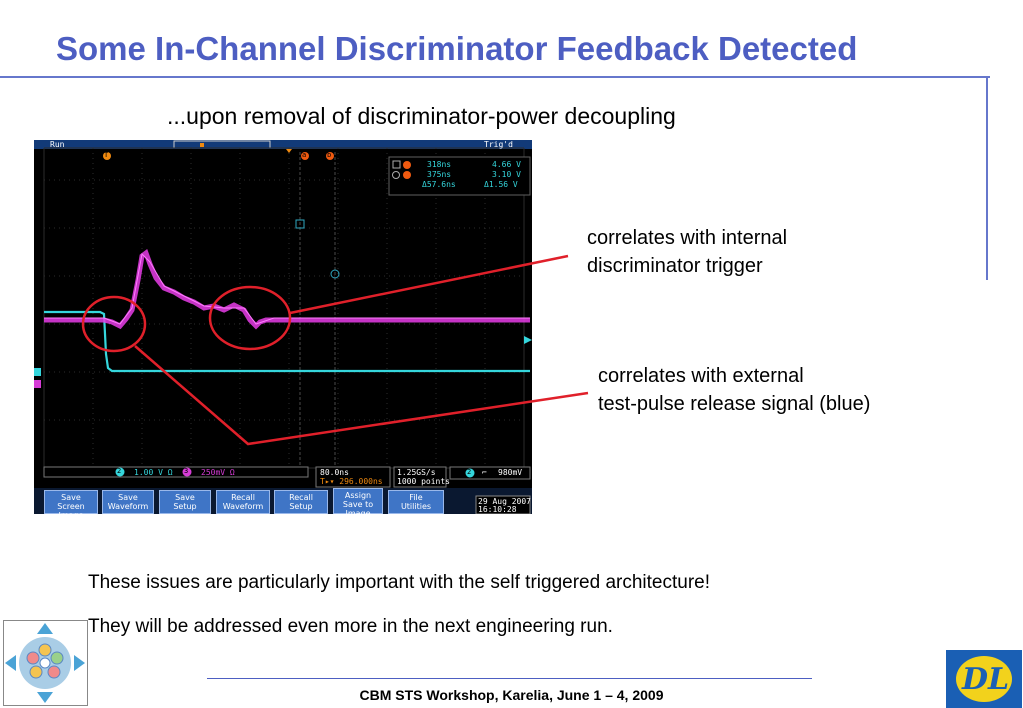  I want to click on acquisition-box, so click(420, 477).